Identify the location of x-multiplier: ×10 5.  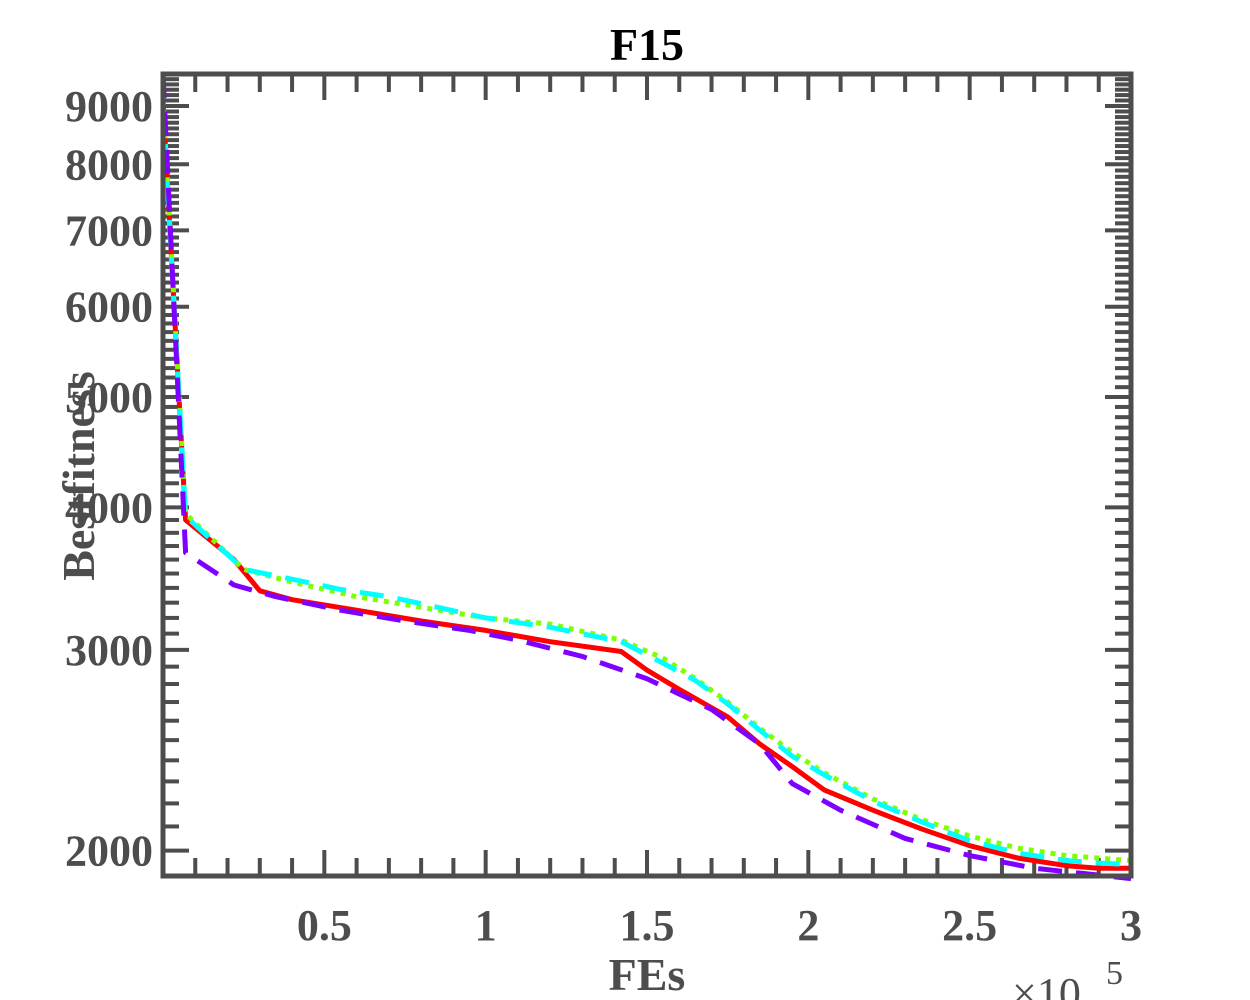
(1067, 977).